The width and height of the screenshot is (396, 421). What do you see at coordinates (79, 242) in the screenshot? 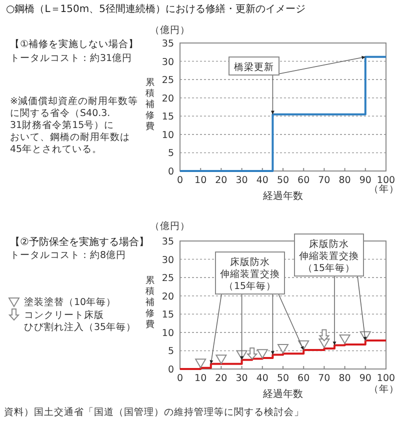
I see `text: 【②予防保全を実施する場合】` at bounding box center [79, 242].